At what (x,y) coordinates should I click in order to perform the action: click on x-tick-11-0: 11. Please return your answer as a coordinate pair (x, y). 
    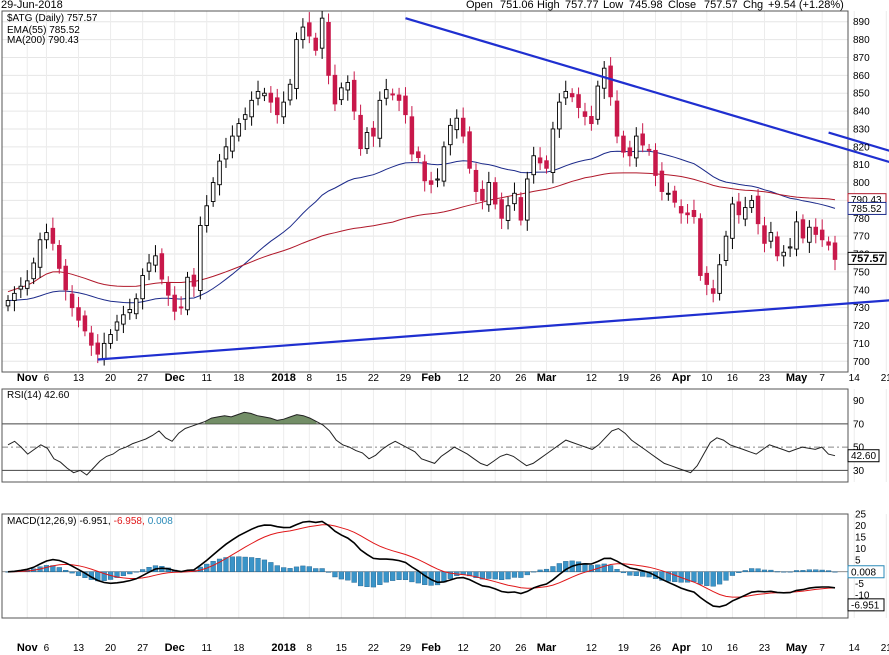
    Looking at the image, I should click on (207, 378).